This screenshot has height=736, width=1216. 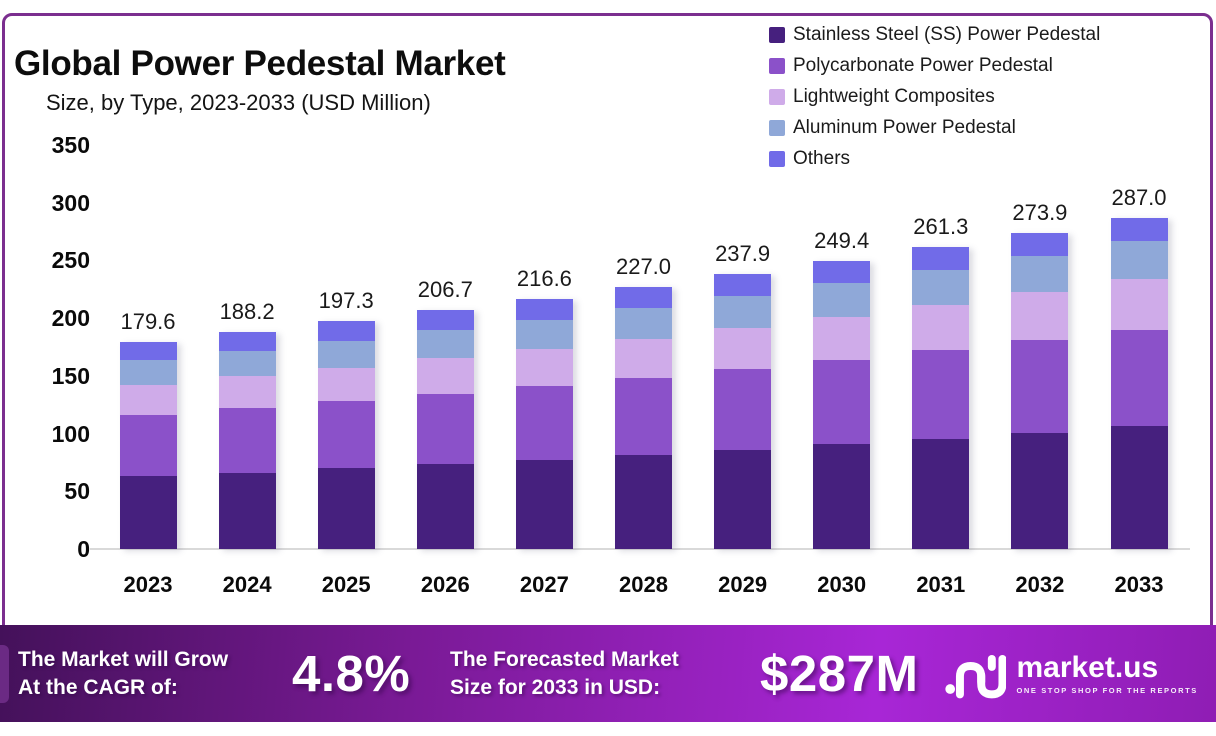 What do you see at coordinates (941, 584) in the screenshot?
I see `x-axis-label: 2031` at bounding box center [941, 584].